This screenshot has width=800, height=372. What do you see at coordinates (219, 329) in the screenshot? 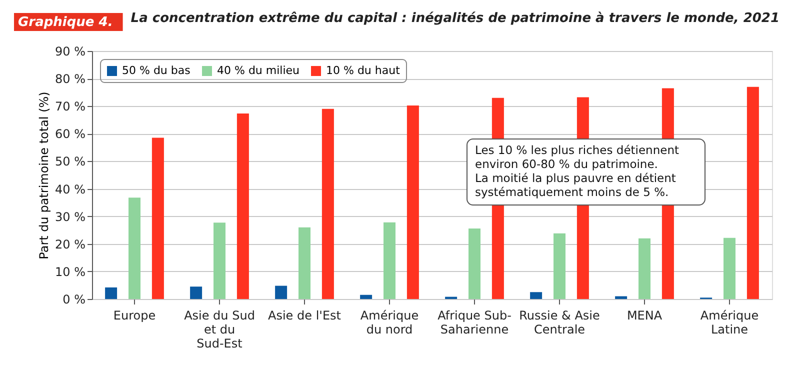
I see `x-tick-label: Asie du Sud et du Sud-Est` at bounding box center [219, 329].